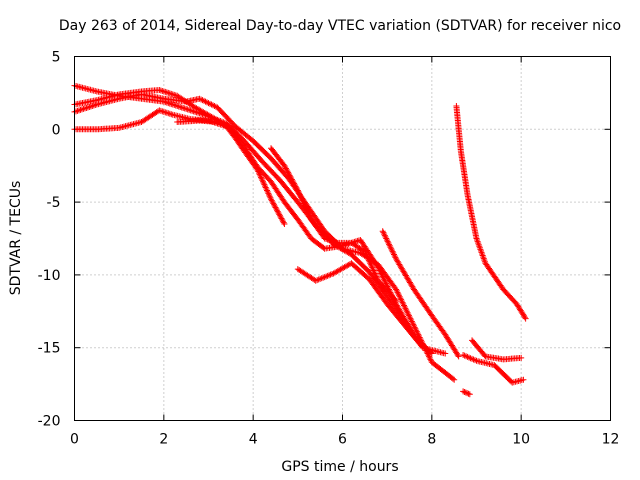 The height and width of the screenshot is (480, 640). I want to click on series-arc4, so click(179, 167).